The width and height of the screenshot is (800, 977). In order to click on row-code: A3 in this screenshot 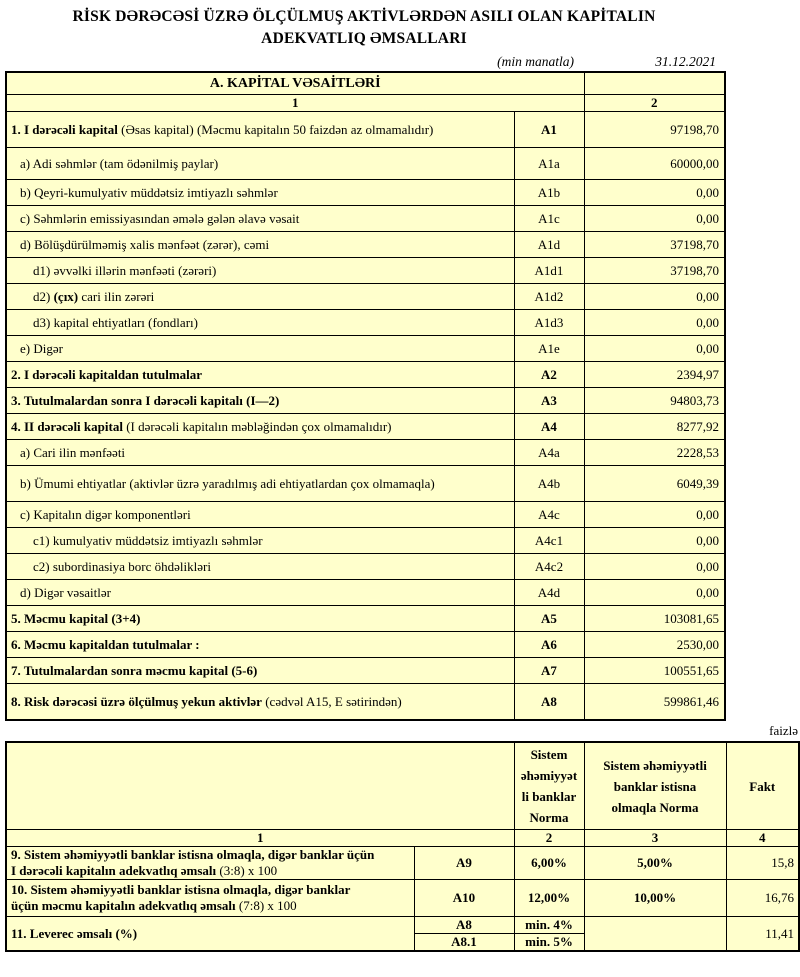, I will do `click(549, 400)`.